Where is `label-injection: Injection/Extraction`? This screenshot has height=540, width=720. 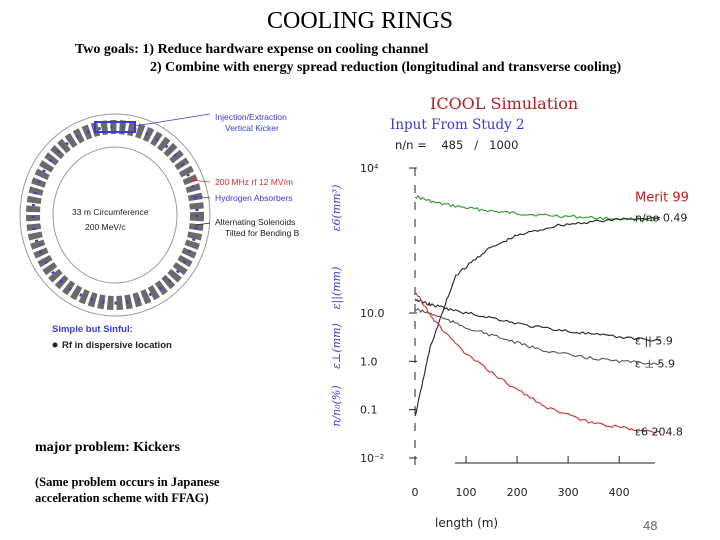 label-injection: Injection/Extraction is located at coordinates (251, 117).